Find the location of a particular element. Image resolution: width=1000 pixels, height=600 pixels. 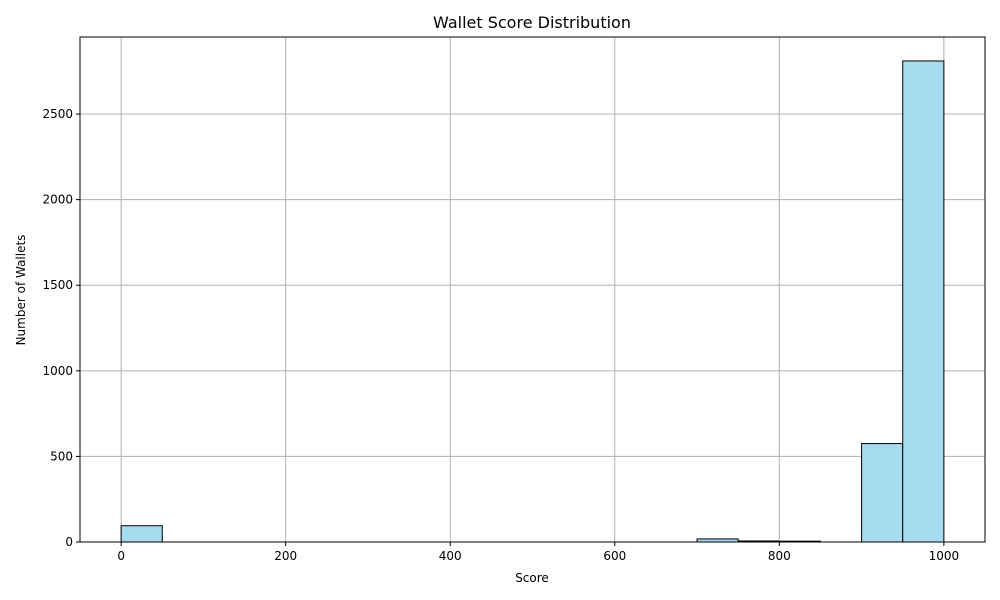

y-axis-label: Number of Wallets is located at coordinates (21, 290).